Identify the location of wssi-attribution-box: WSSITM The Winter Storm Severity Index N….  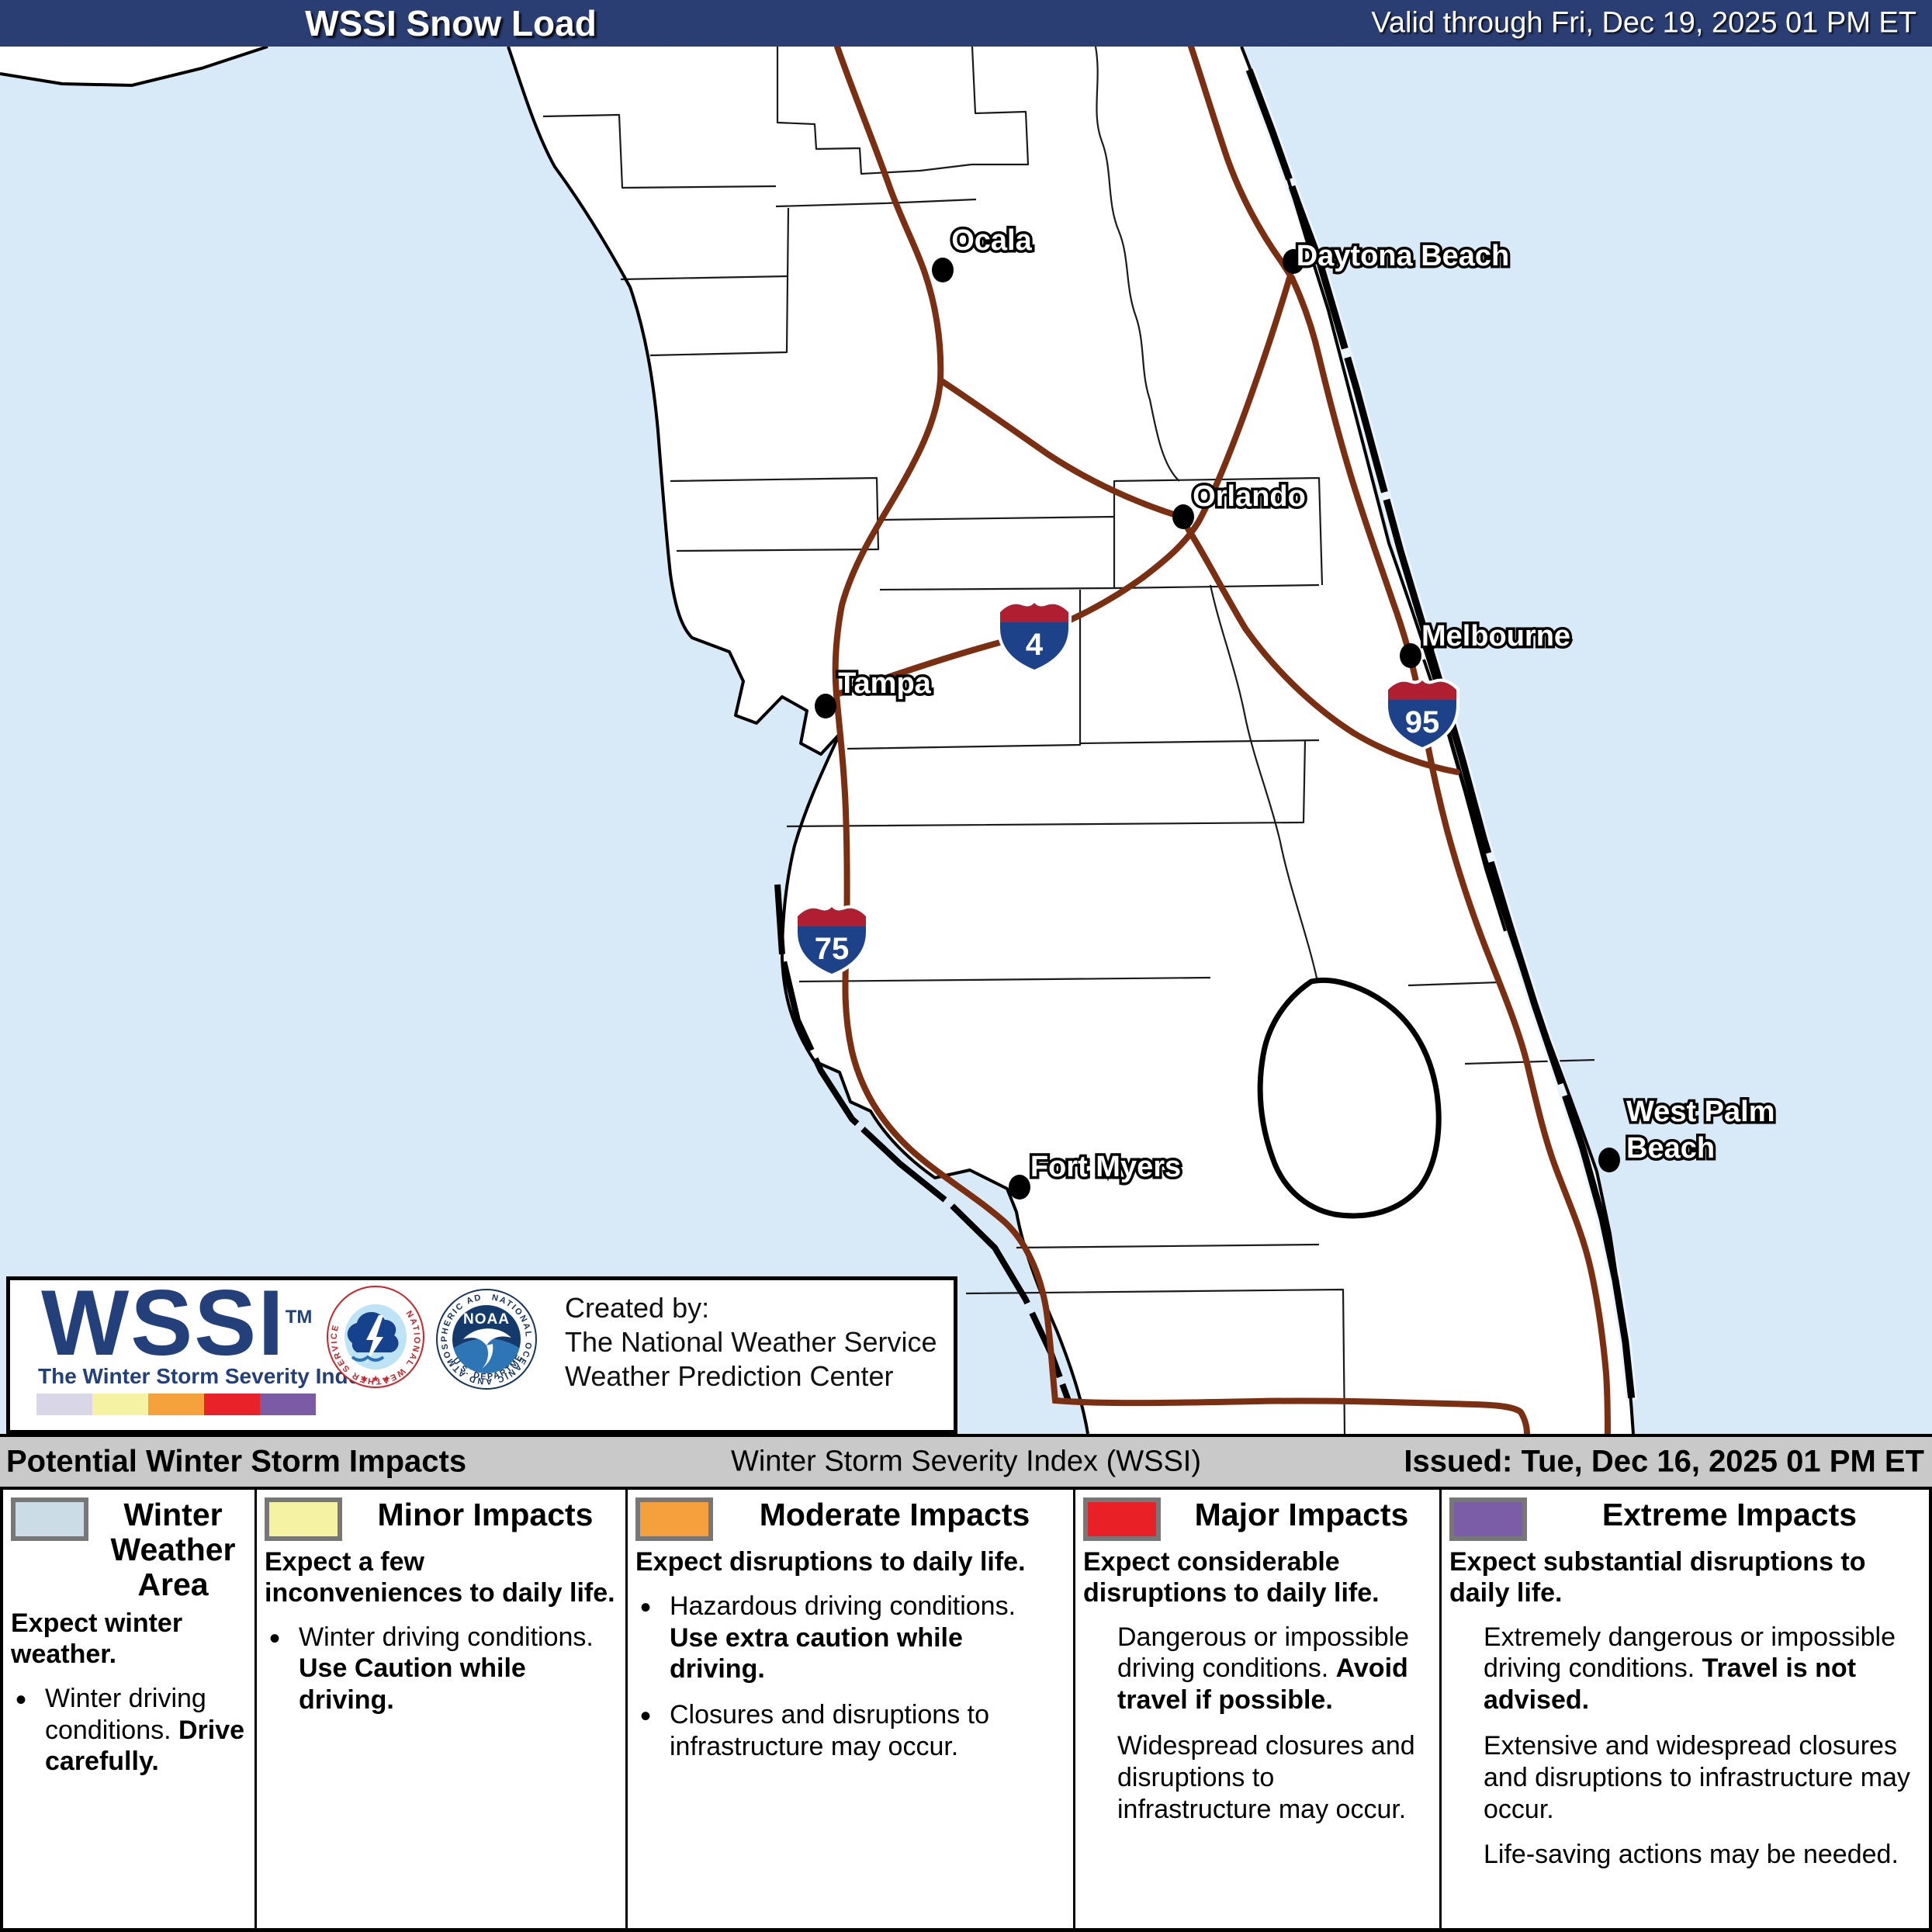
(482, 1352).